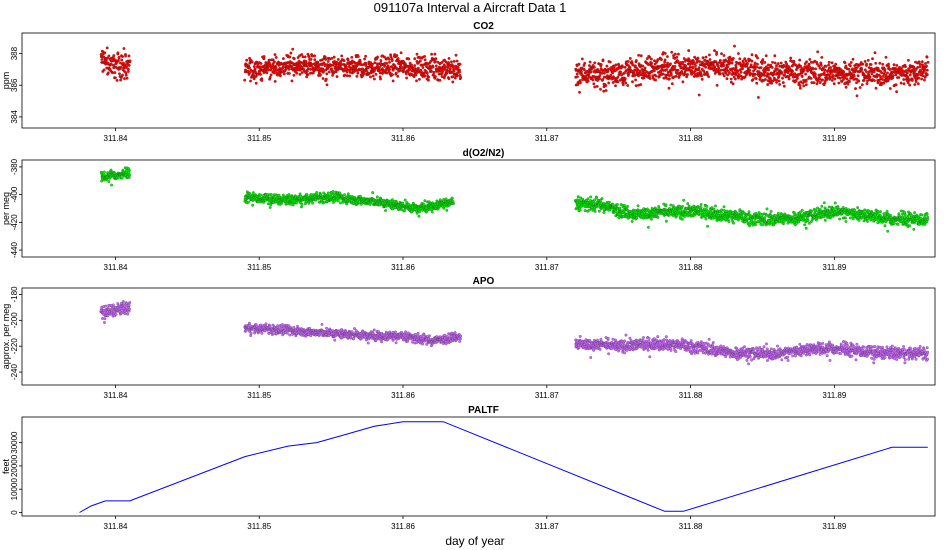 Image resolution: width=950 pixels, height=550 pixels. Describe the element at coordinates (547, 267) in the screenshot. I see `o2n2-x-tick-label: 311.87` at that location.